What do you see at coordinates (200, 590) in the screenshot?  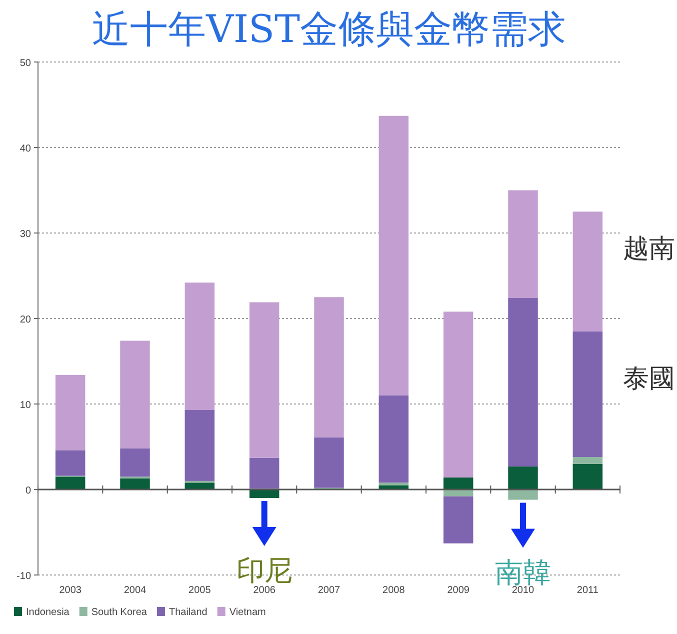 I see `x-tick-label: 2005` at bounding box center [200, 590].